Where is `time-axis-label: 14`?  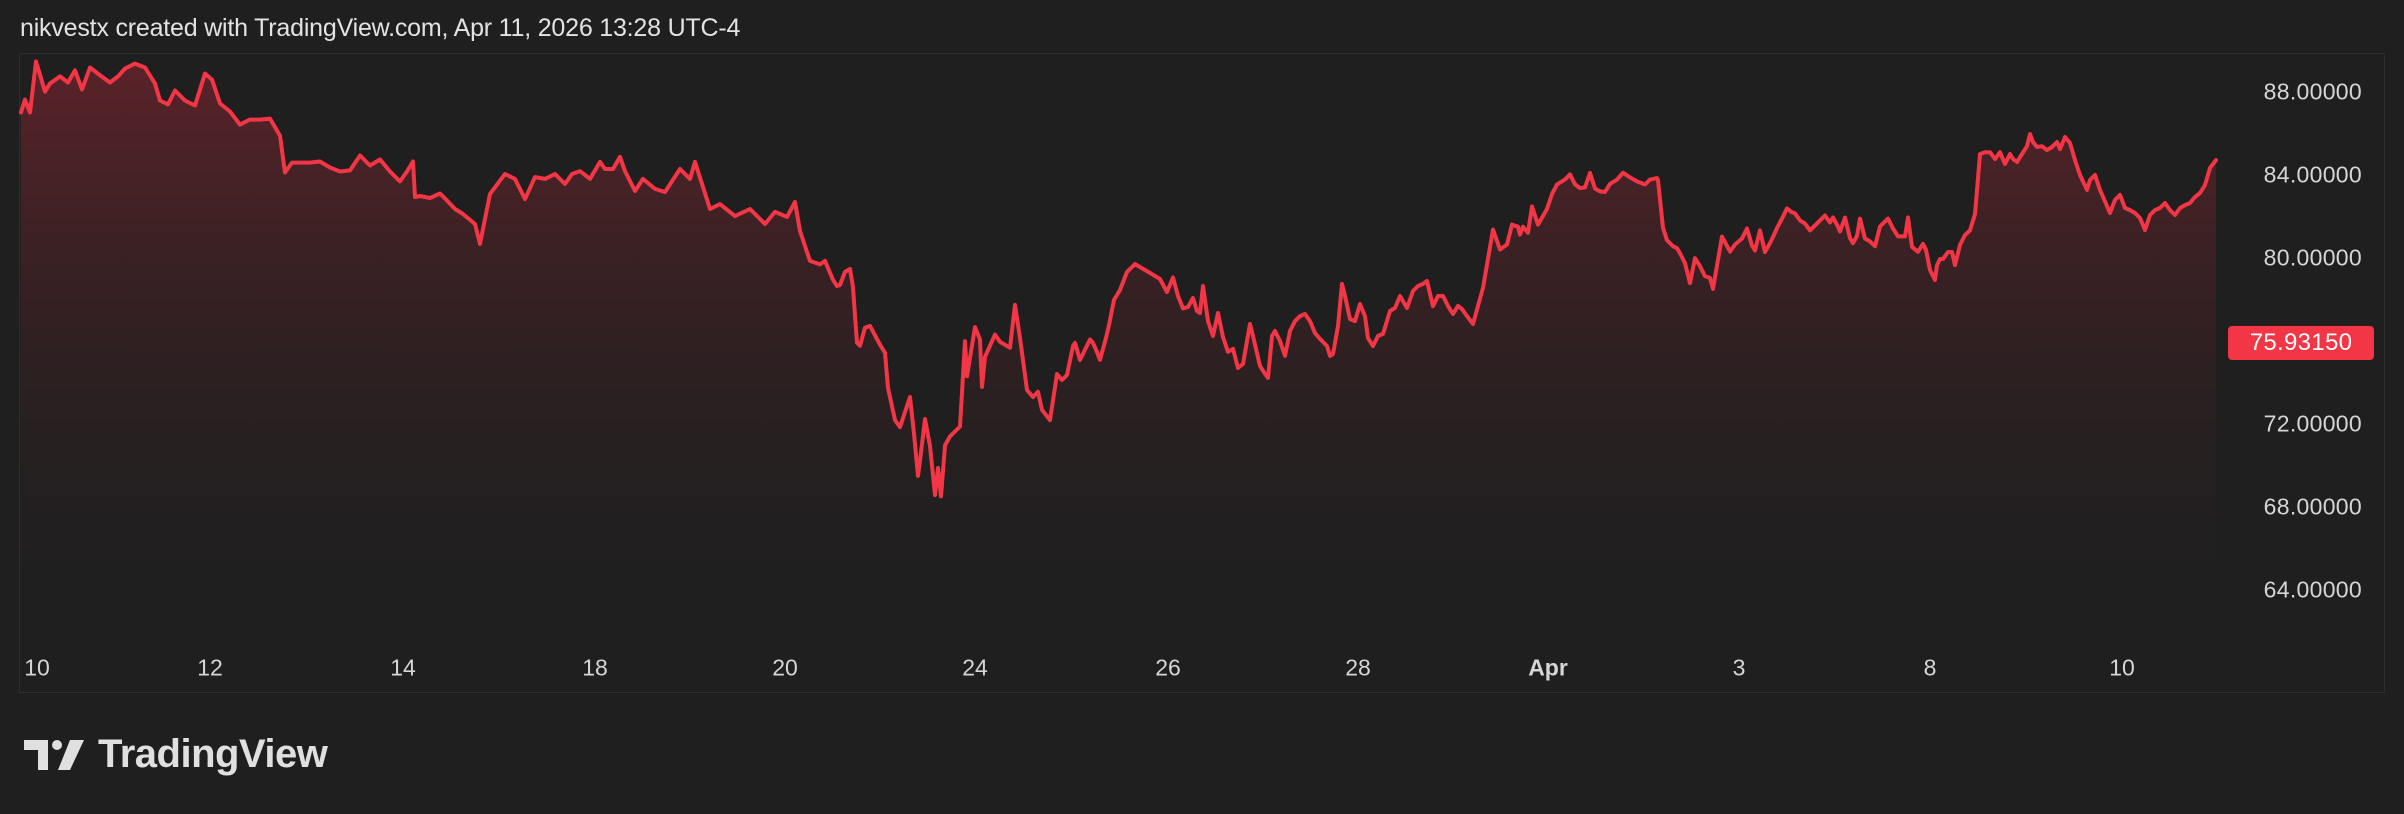
time-axis-label: 14 is located at coordinates (403, 667).